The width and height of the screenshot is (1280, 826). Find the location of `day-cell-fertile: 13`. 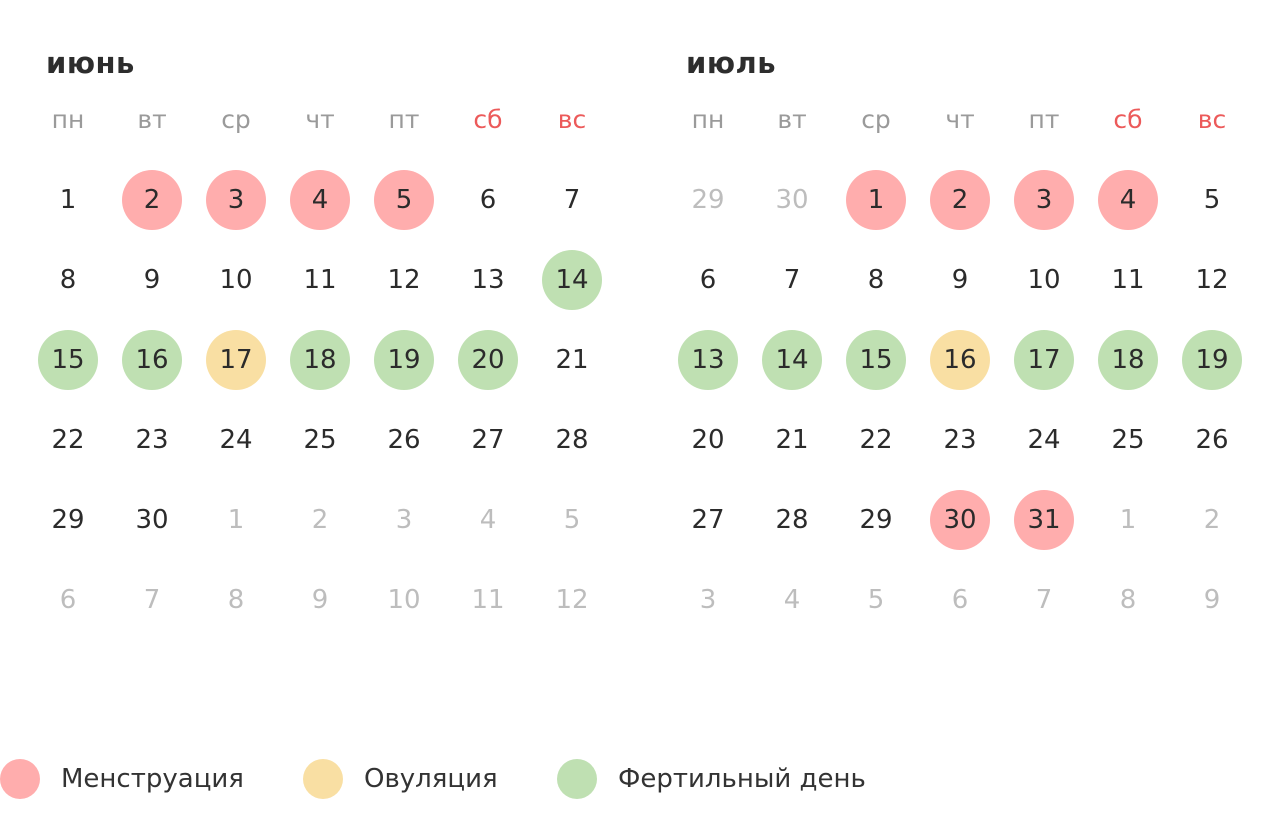

day-cell-fertile: 13 is located at coordinates (708, 360).